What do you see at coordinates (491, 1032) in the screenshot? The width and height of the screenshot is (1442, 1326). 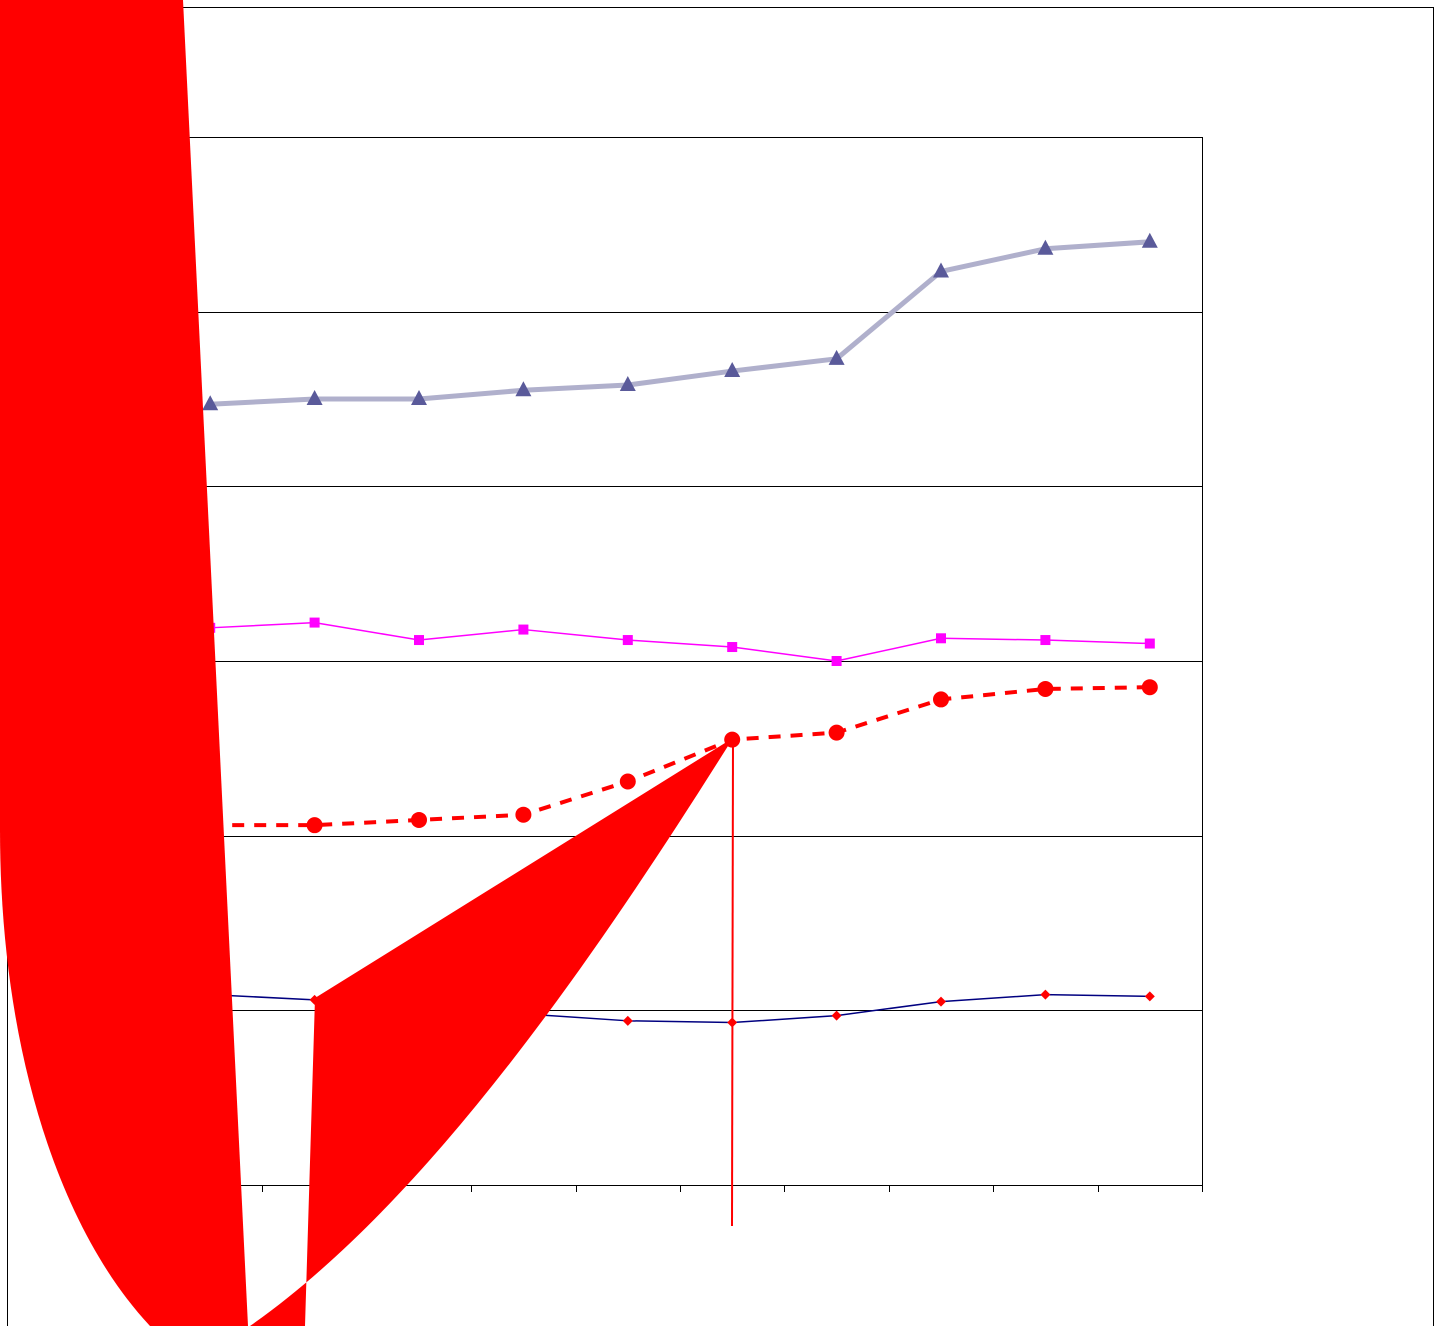 I see `red-shape` at bounding box center [491, 1032].